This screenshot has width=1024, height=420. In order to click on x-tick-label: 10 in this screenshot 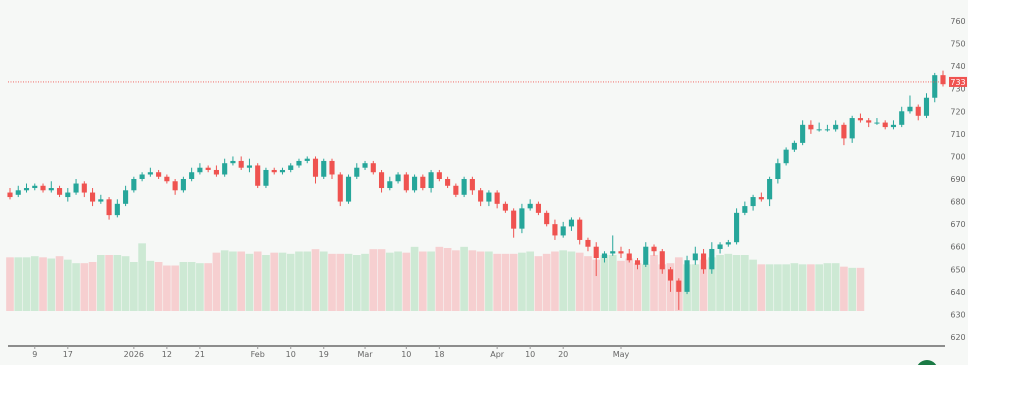, I will do `click(406, 354)`.